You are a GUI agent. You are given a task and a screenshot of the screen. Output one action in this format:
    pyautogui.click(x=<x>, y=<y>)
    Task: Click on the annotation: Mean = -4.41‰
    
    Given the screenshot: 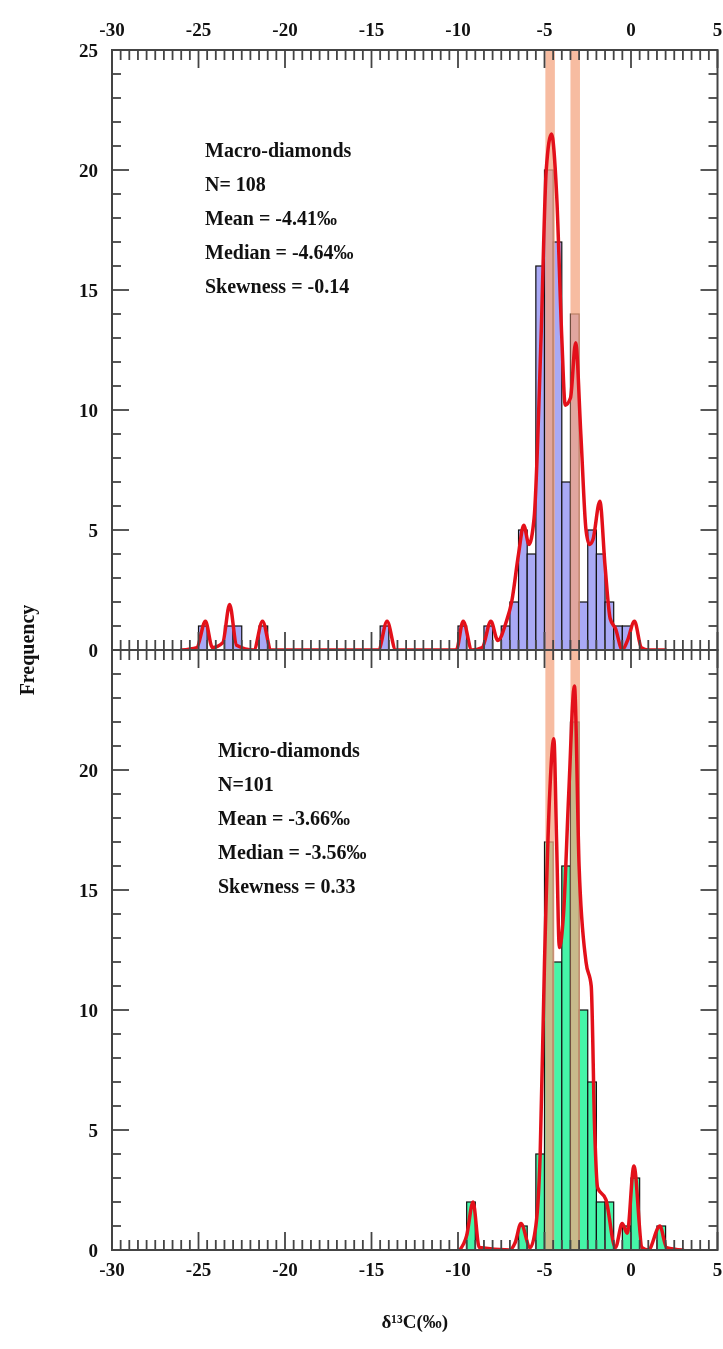 What is the action you would take?
    pyautogui.click(x=271, y=218)
    